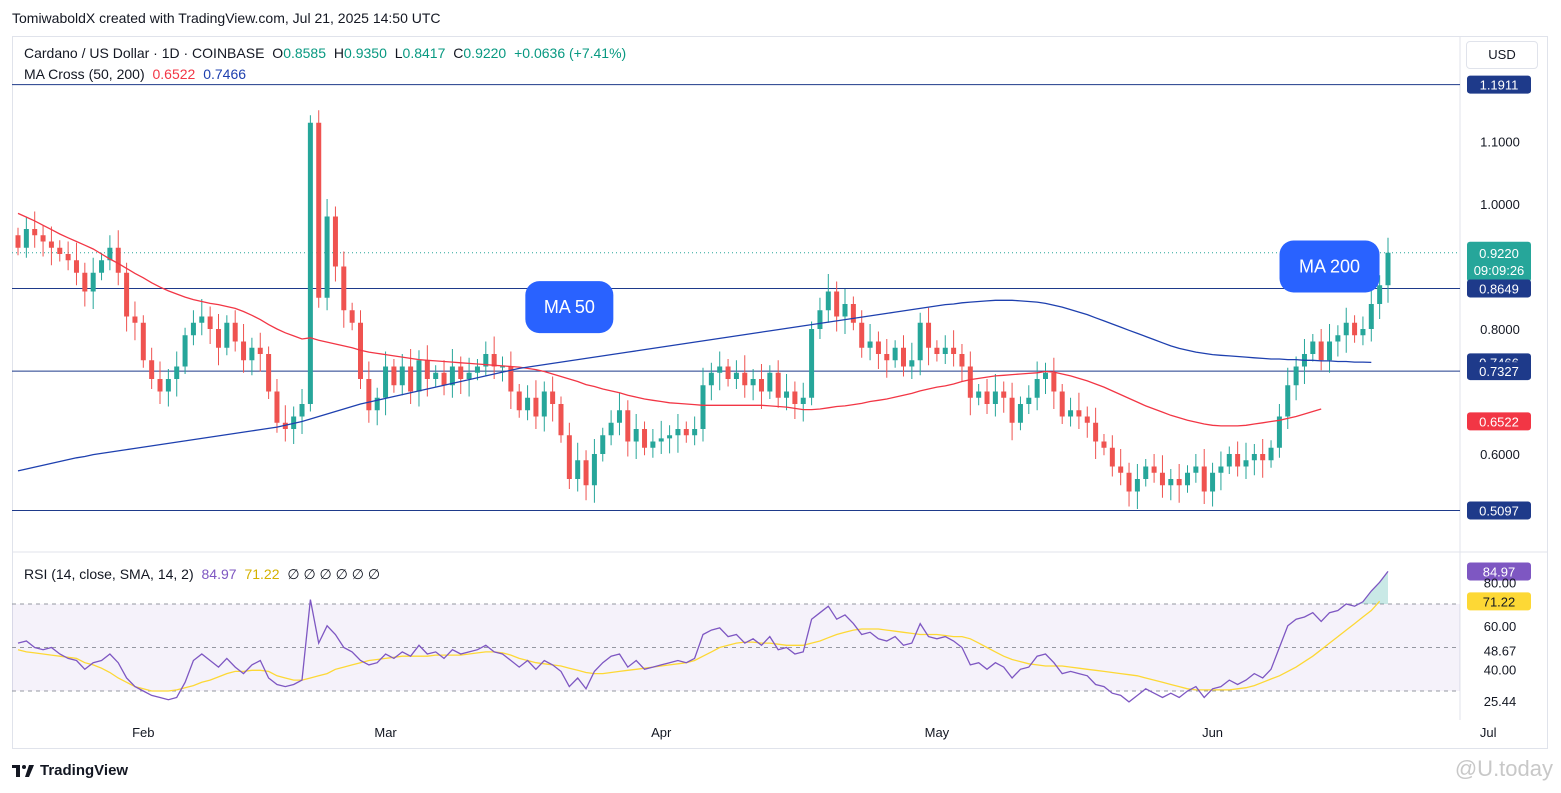  Describe the element at coordinates (1499, 261) in the screenshot. I see `last-price-badge` at that location.